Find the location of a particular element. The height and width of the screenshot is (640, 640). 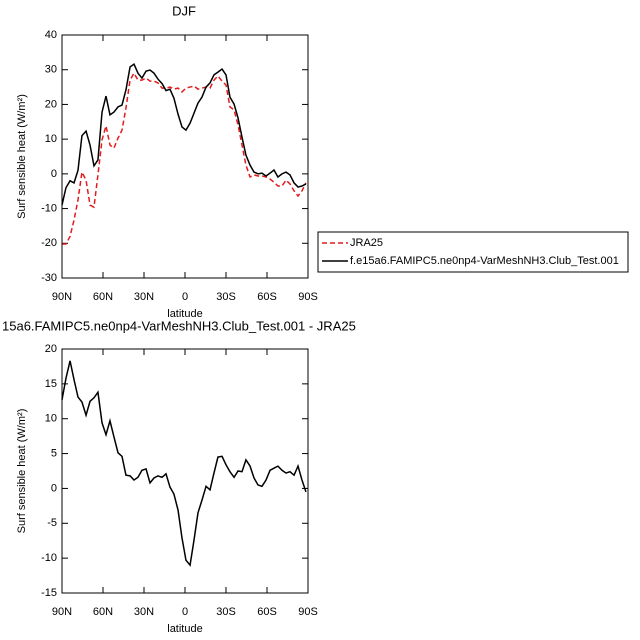

legend-box is located at coordinates (473, 252).